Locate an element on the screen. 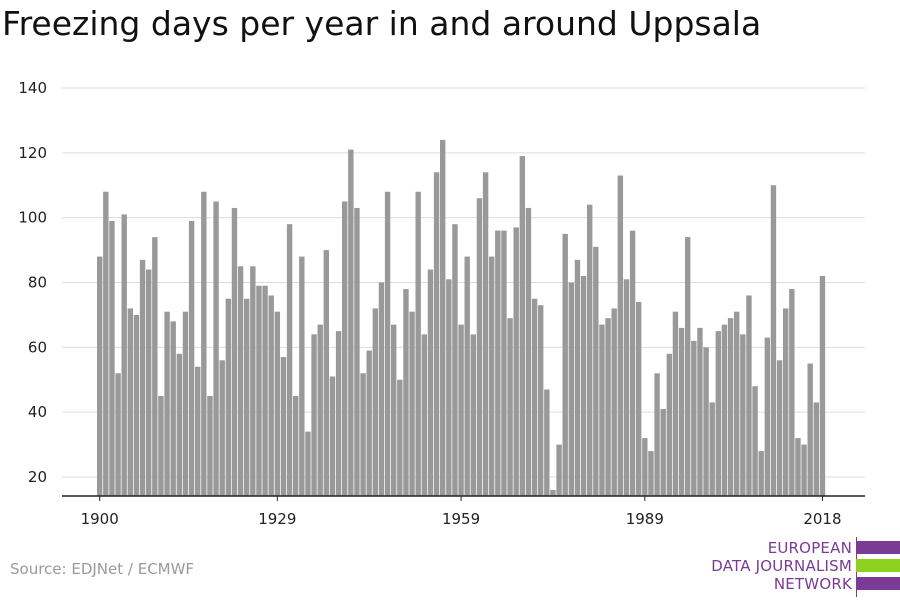  bar-1978 is located at coordinates (577, 377).